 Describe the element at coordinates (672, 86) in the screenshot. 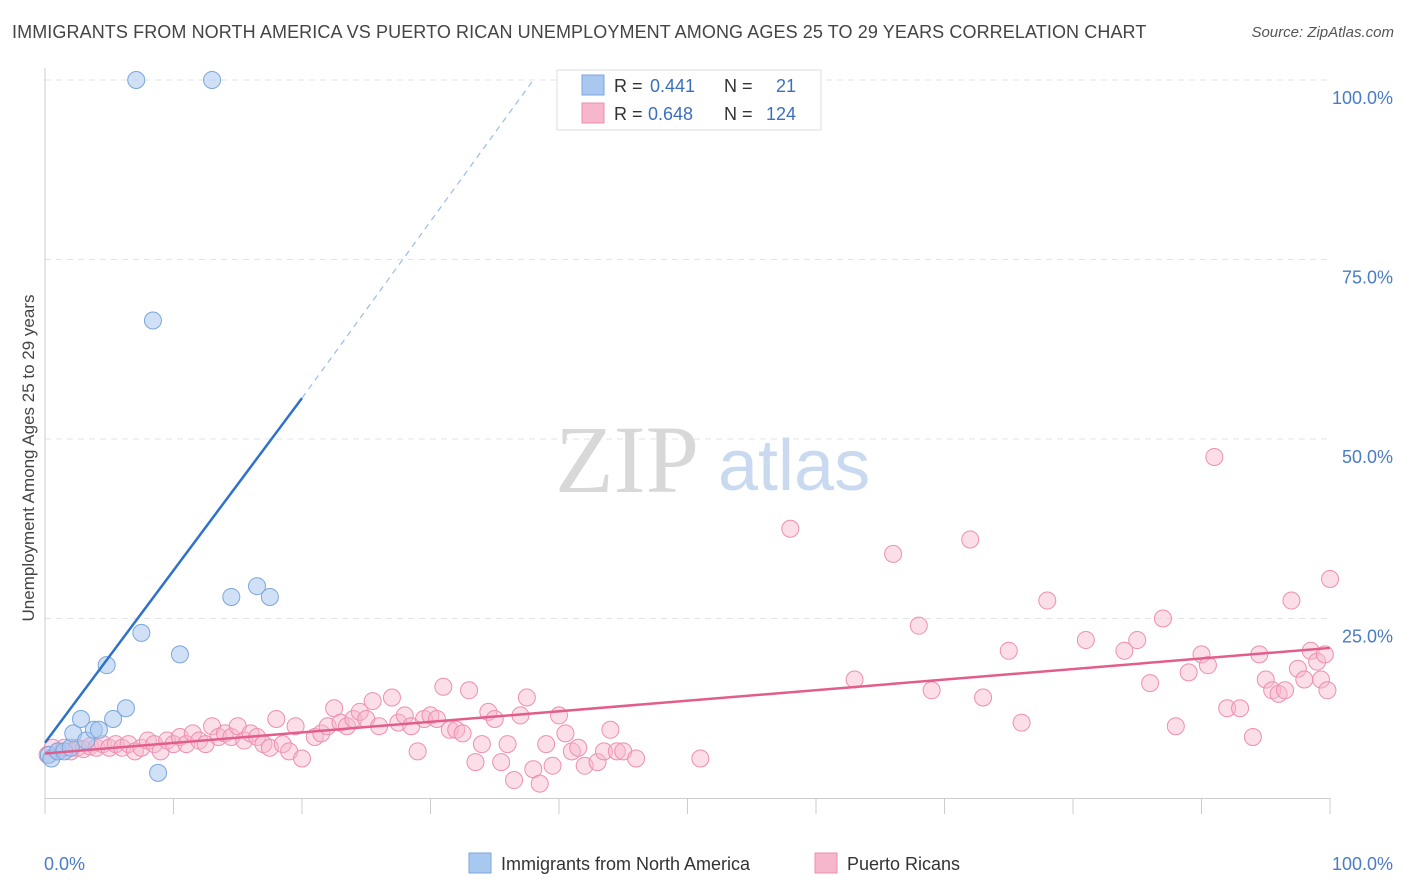

I see `legend-r-value-na: 0.441` at that location.